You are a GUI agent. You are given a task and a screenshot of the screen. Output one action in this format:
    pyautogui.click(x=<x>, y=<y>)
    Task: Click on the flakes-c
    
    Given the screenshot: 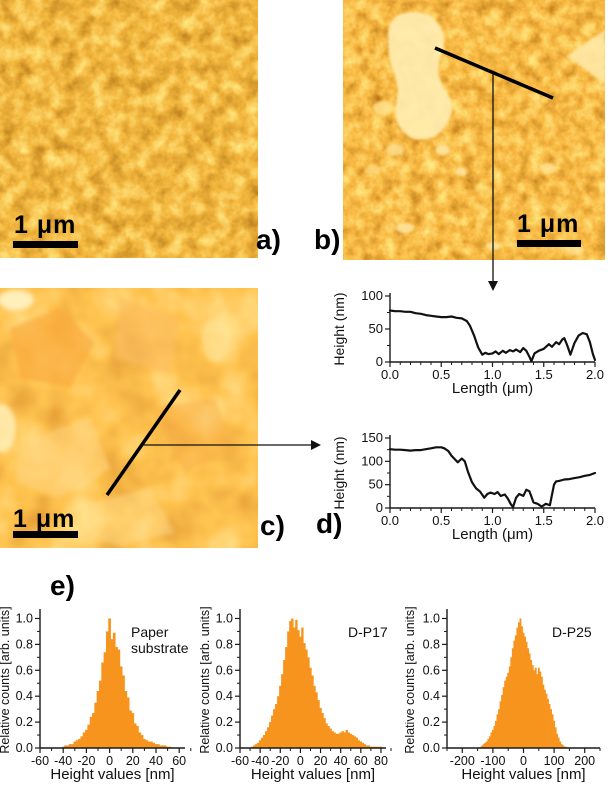 What is the action you would take?
    pyautogui.click(x=117, y=418)
    